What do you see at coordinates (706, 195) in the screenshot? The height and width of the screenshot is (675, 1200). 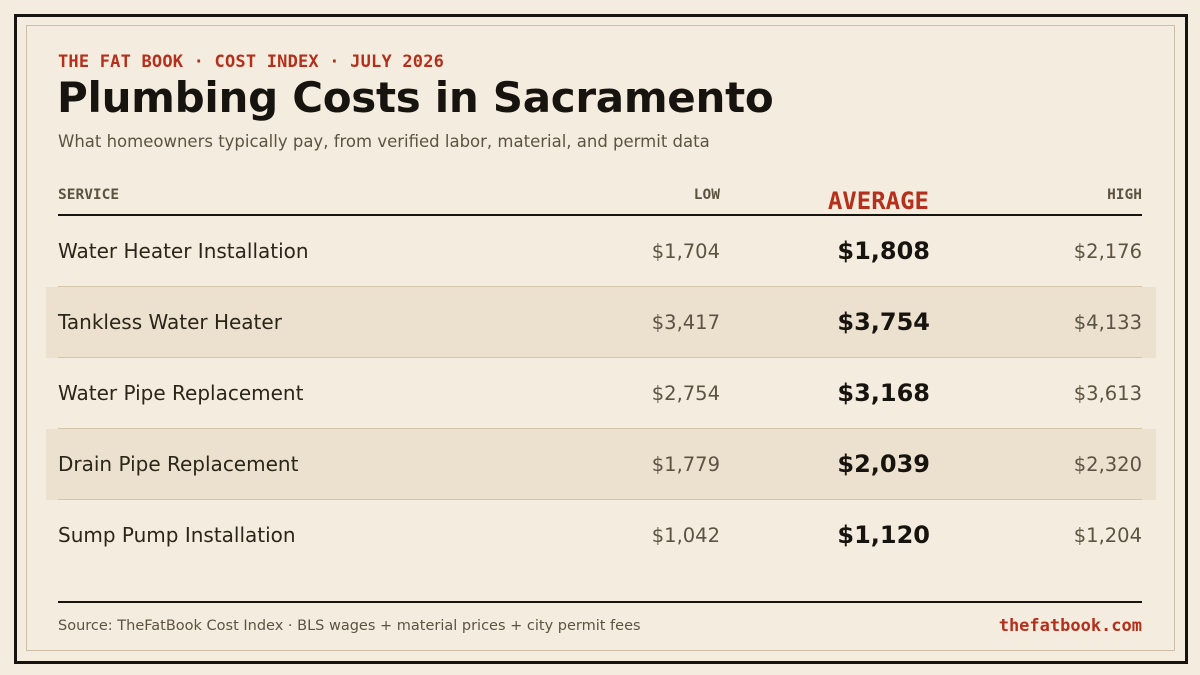 I see `column-header-low: LOW` at bounding box center [706, 195].